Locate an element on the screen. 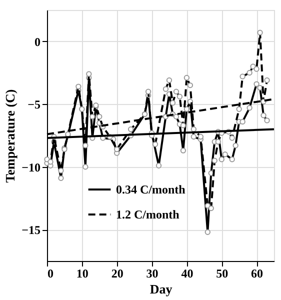 This screenshot has height=300, width=281. x-axis-title: Day is located at coordinates (161, 289).